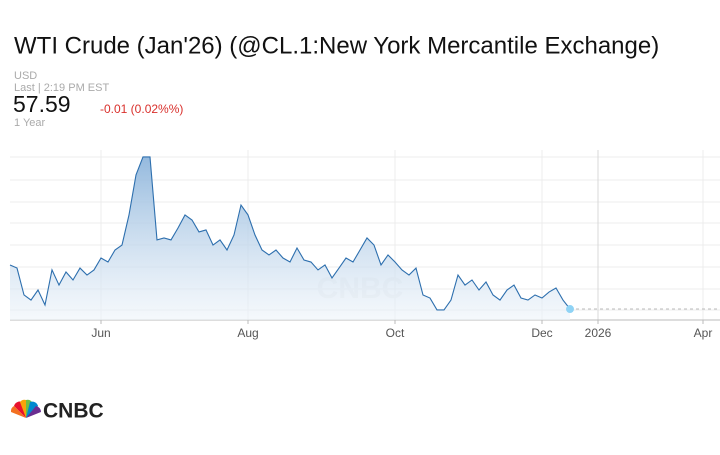 The width and height of the screenshot is (720, 455). What do you see at coordinates (541, 333) in the screenshot?
I see `x-tick-label: Dec` at bounding box center [541, 333].